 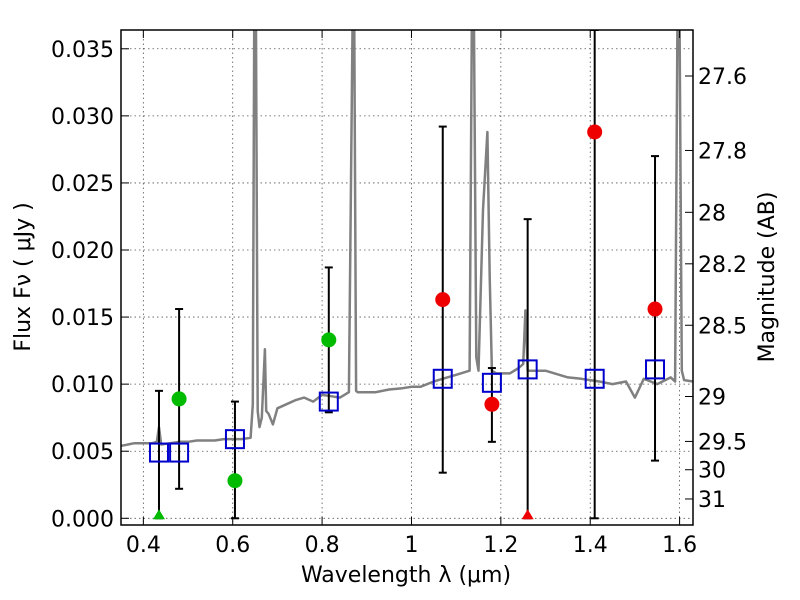 What do you see at coordinates (82, 318) in the screenshot?
I see `y-tick-label: 0.015` at bounding box center [82, 318].